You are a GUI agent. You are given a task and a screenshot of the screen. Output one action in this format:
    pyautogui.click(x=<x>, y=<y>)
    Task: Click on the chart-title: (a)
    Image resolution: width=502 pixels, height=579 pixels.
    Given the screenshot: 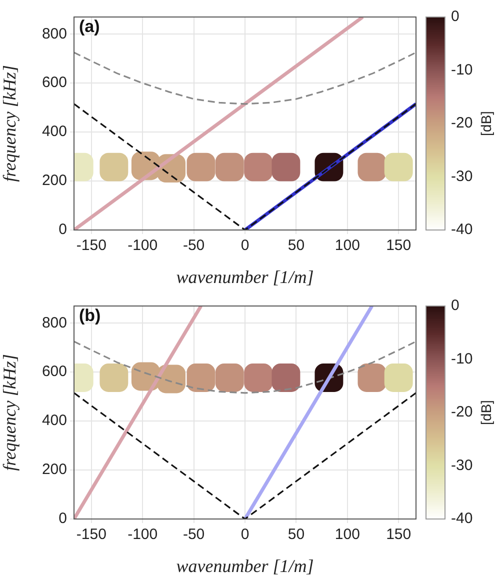 What is the action you would take?
    pyautogui.click(x=89, y=26)
    